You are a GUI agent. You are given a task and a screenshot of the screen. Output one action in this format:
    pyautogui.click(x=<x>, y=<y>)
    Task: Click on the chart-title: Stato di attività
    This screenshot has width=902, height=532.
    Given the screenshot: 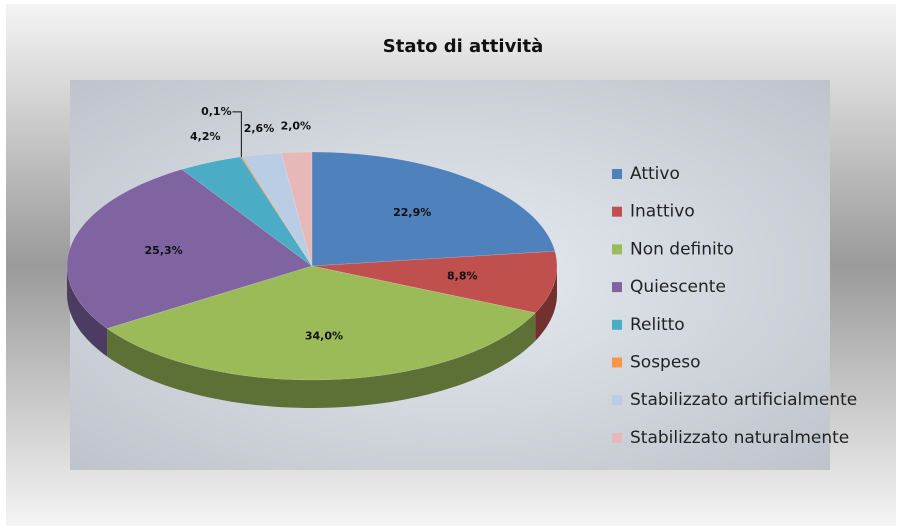 What is the action you would take?
    pyautogui.click(x=463, y=46)
    